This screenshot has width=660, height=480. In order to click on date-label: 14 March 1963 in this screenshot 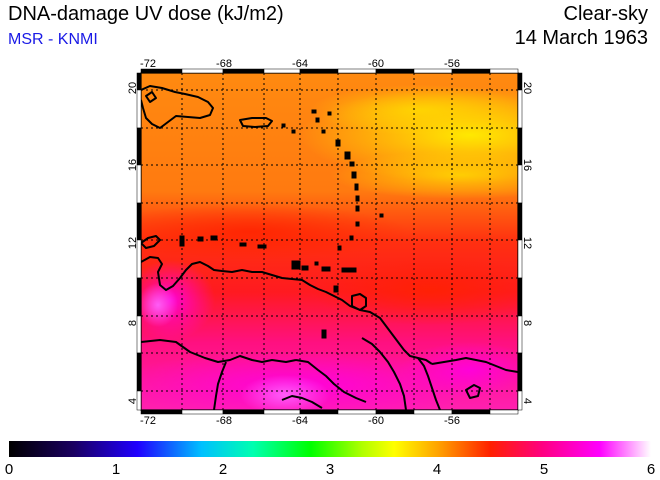, I will do `click(581, 38)`.